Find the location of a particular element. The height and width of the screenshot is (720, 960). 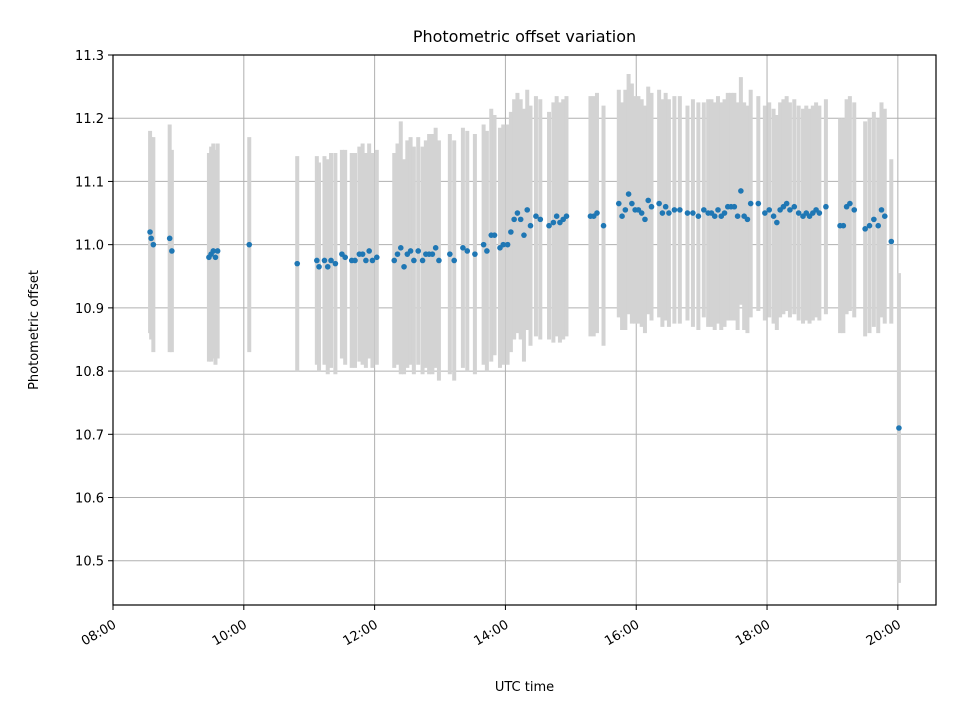

x-axis-label: UTC time is located at coordinates (524, 687).